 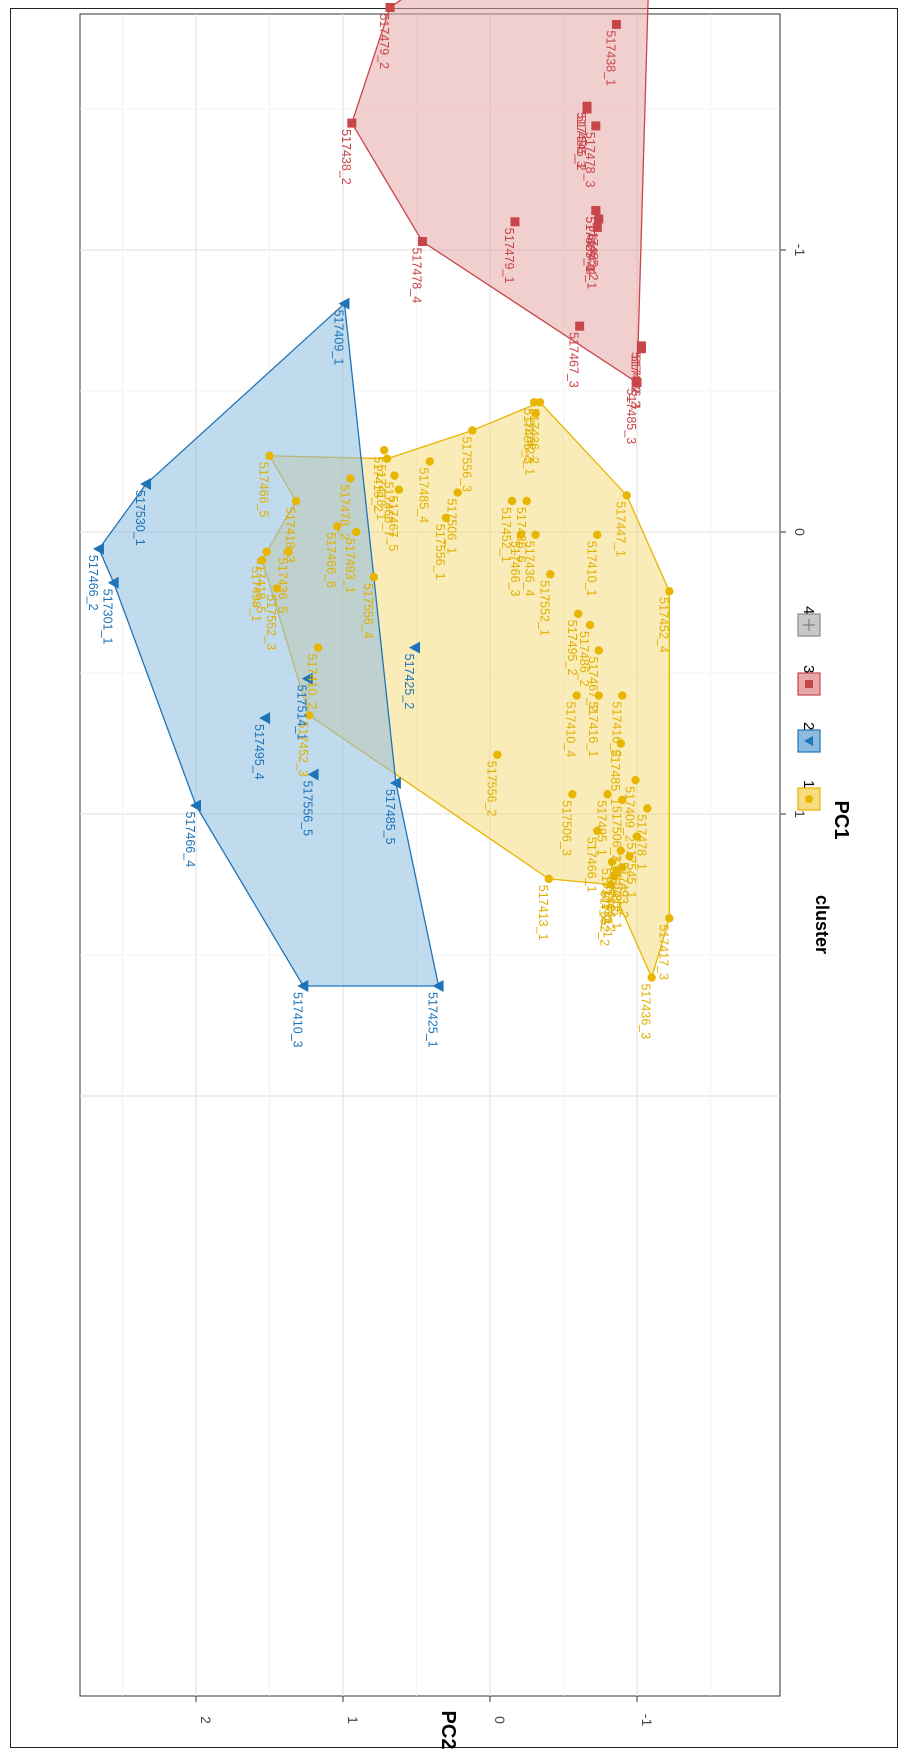 What do you see at coordinates (605, 919) in the screenshot?
I see `point-label: 517552_2` at bounding box center [605, 919].